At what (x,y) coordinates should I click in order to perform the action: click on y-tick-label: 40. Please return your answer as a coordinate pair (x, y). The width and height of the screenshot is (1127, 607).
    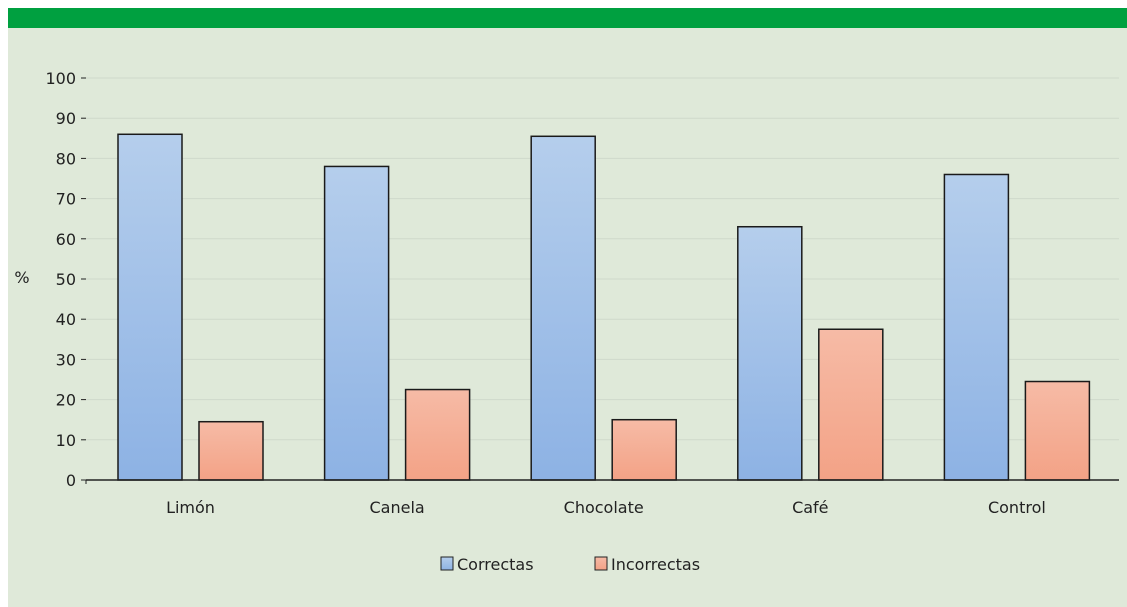
    Looking at the image, I should click on (66, 319).